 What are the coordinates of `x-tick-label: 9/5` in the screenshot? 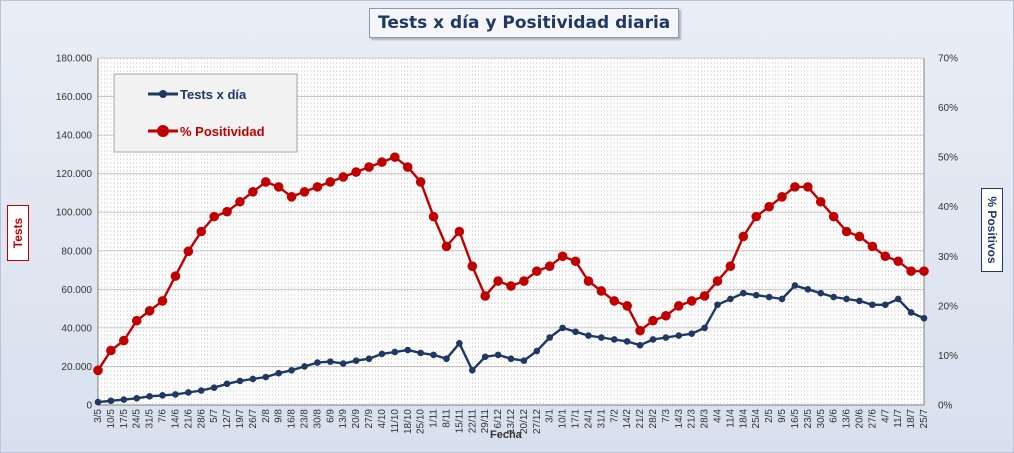 It's located at (782, 416).